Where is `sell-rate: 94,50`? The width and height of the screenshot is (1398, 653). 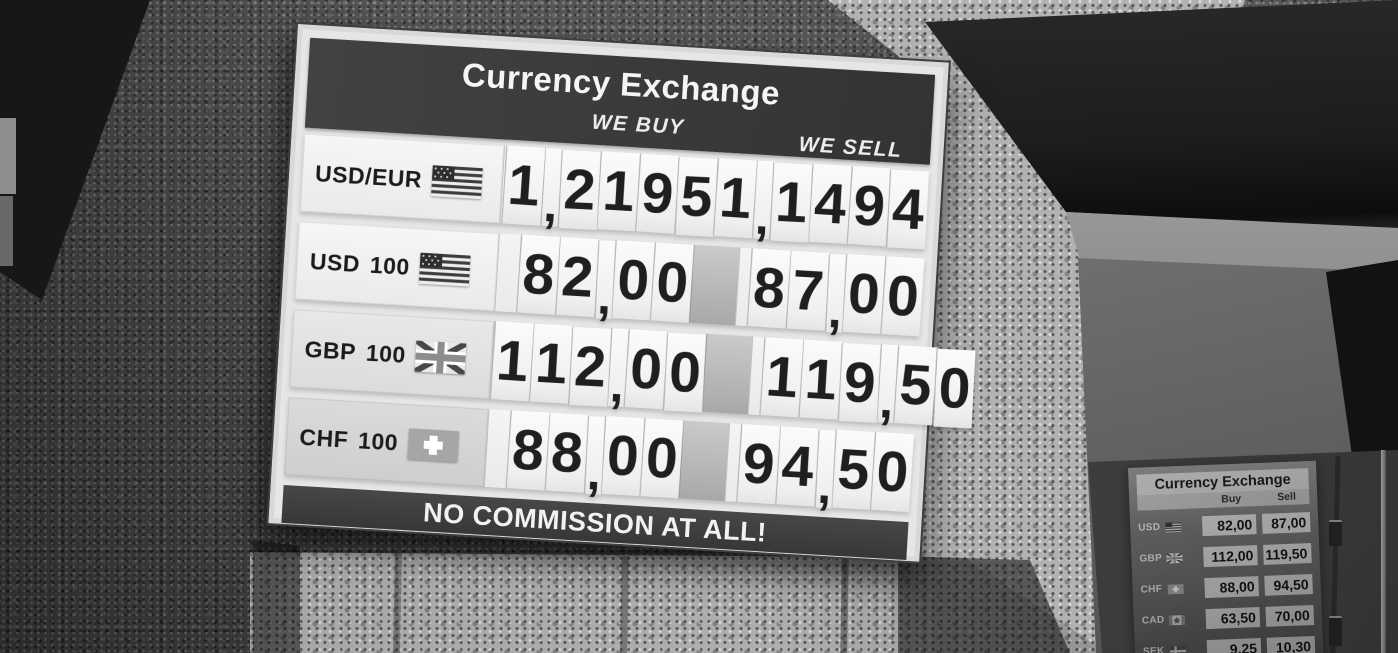
sell-rate: 94,50 is located at coordinates (1288, 584).